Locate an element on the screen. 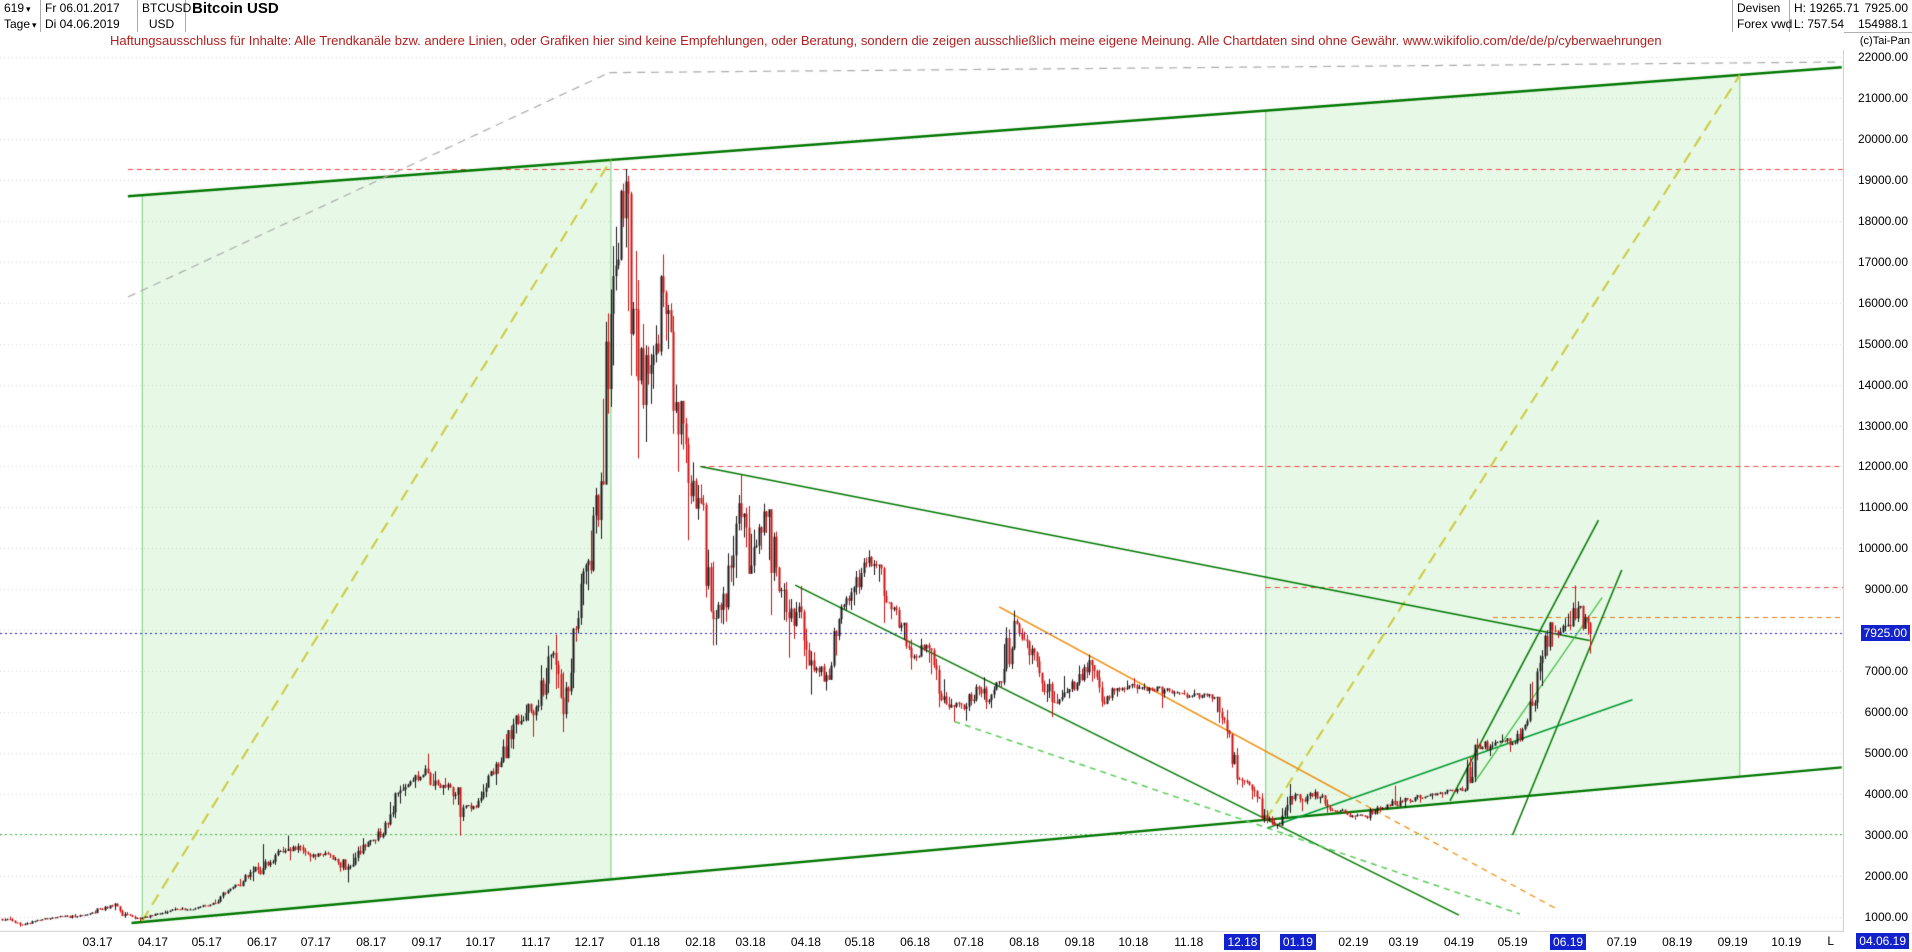  x-axis-tick: 10.17 is located at coordinates (480, 942).